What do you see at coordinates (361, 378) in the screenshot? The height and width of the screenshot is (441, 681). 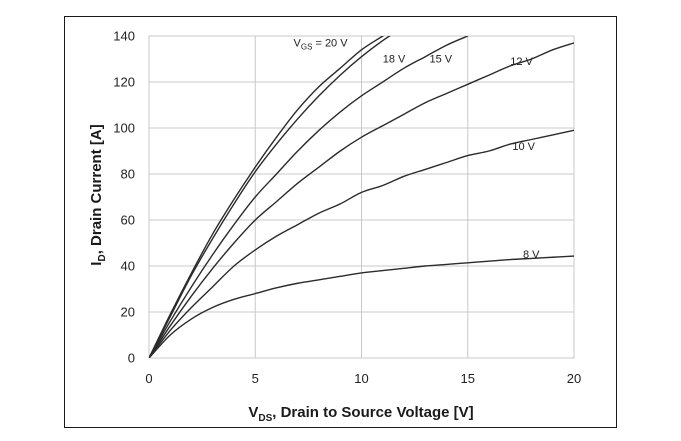 I see `x-tick-label: 10` at bounding box center [361, 378].